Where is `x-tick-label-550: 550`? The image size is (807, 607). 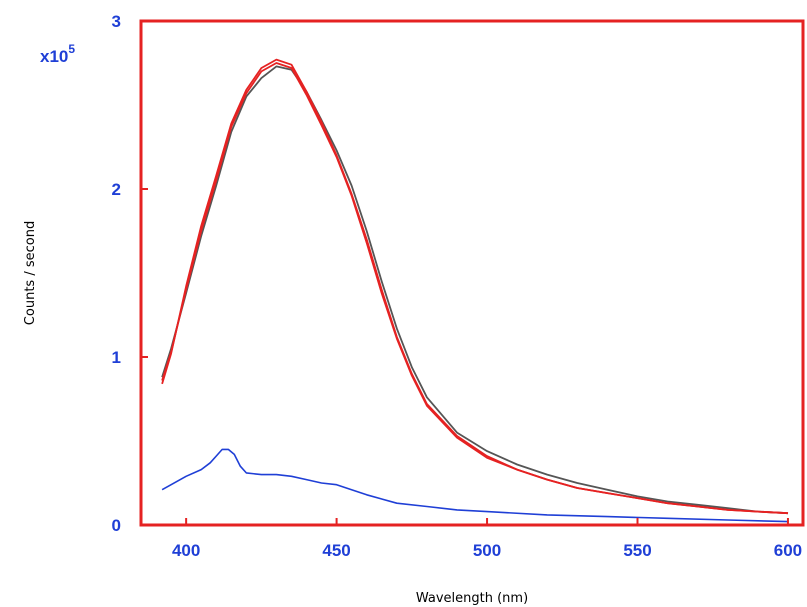 x-tick-label-550: 550 is located at coordinates (637, 550).